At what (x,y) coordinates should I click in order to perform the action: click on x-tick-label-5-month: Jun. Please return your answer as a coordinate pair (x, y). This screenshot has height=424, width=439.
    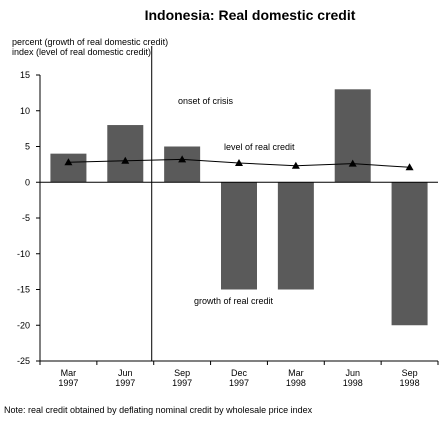
    Looking at the image, I should click on (352, 373).